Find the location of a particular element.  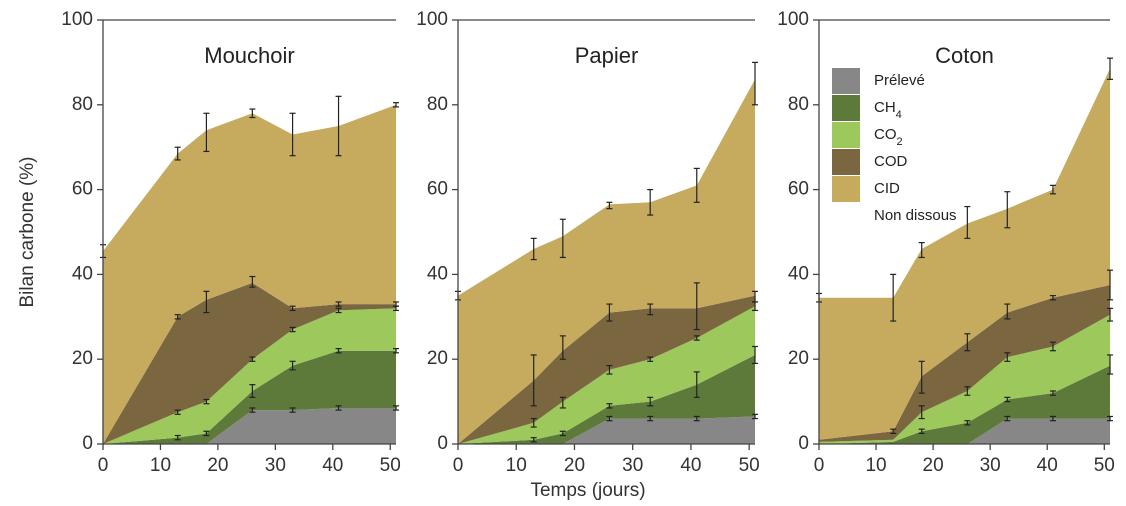

legend-label-ch4: CH4 is located at coordinates (888, 110).